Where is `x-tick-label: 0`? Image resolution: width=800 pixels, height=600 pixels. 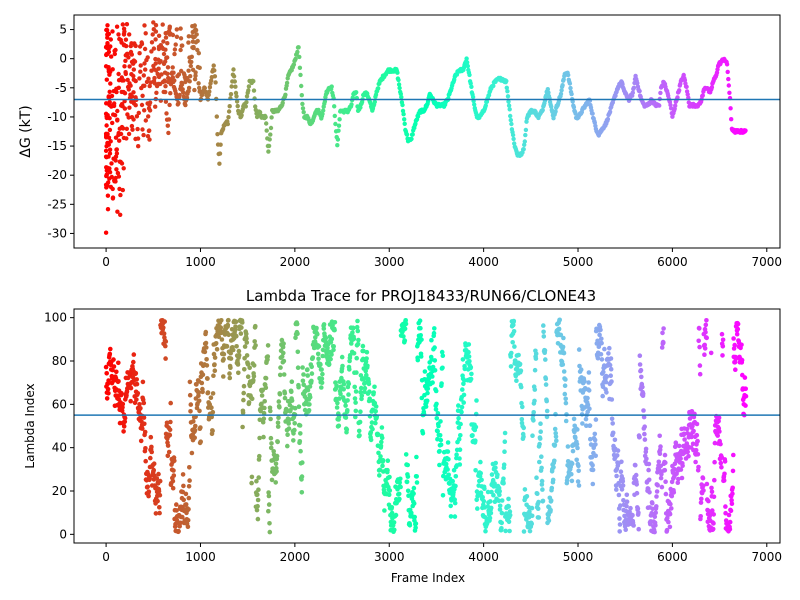 x-tick-label: 0 is located at coordinates (106, 262).